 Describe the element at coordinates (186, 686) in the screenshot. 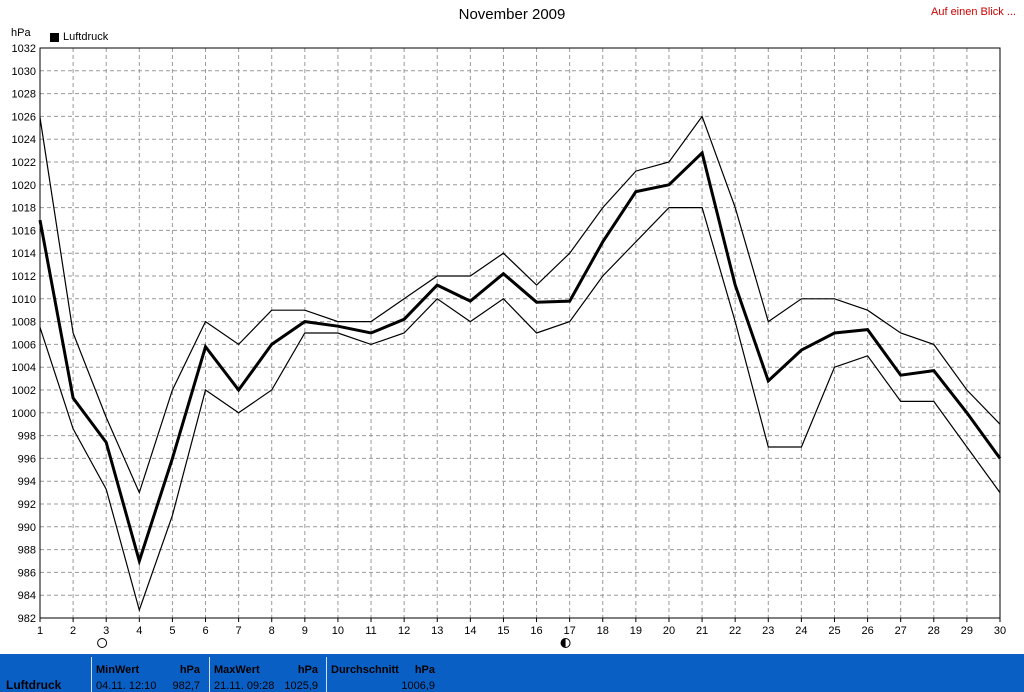

I see `min-value: 982,7` at that location.